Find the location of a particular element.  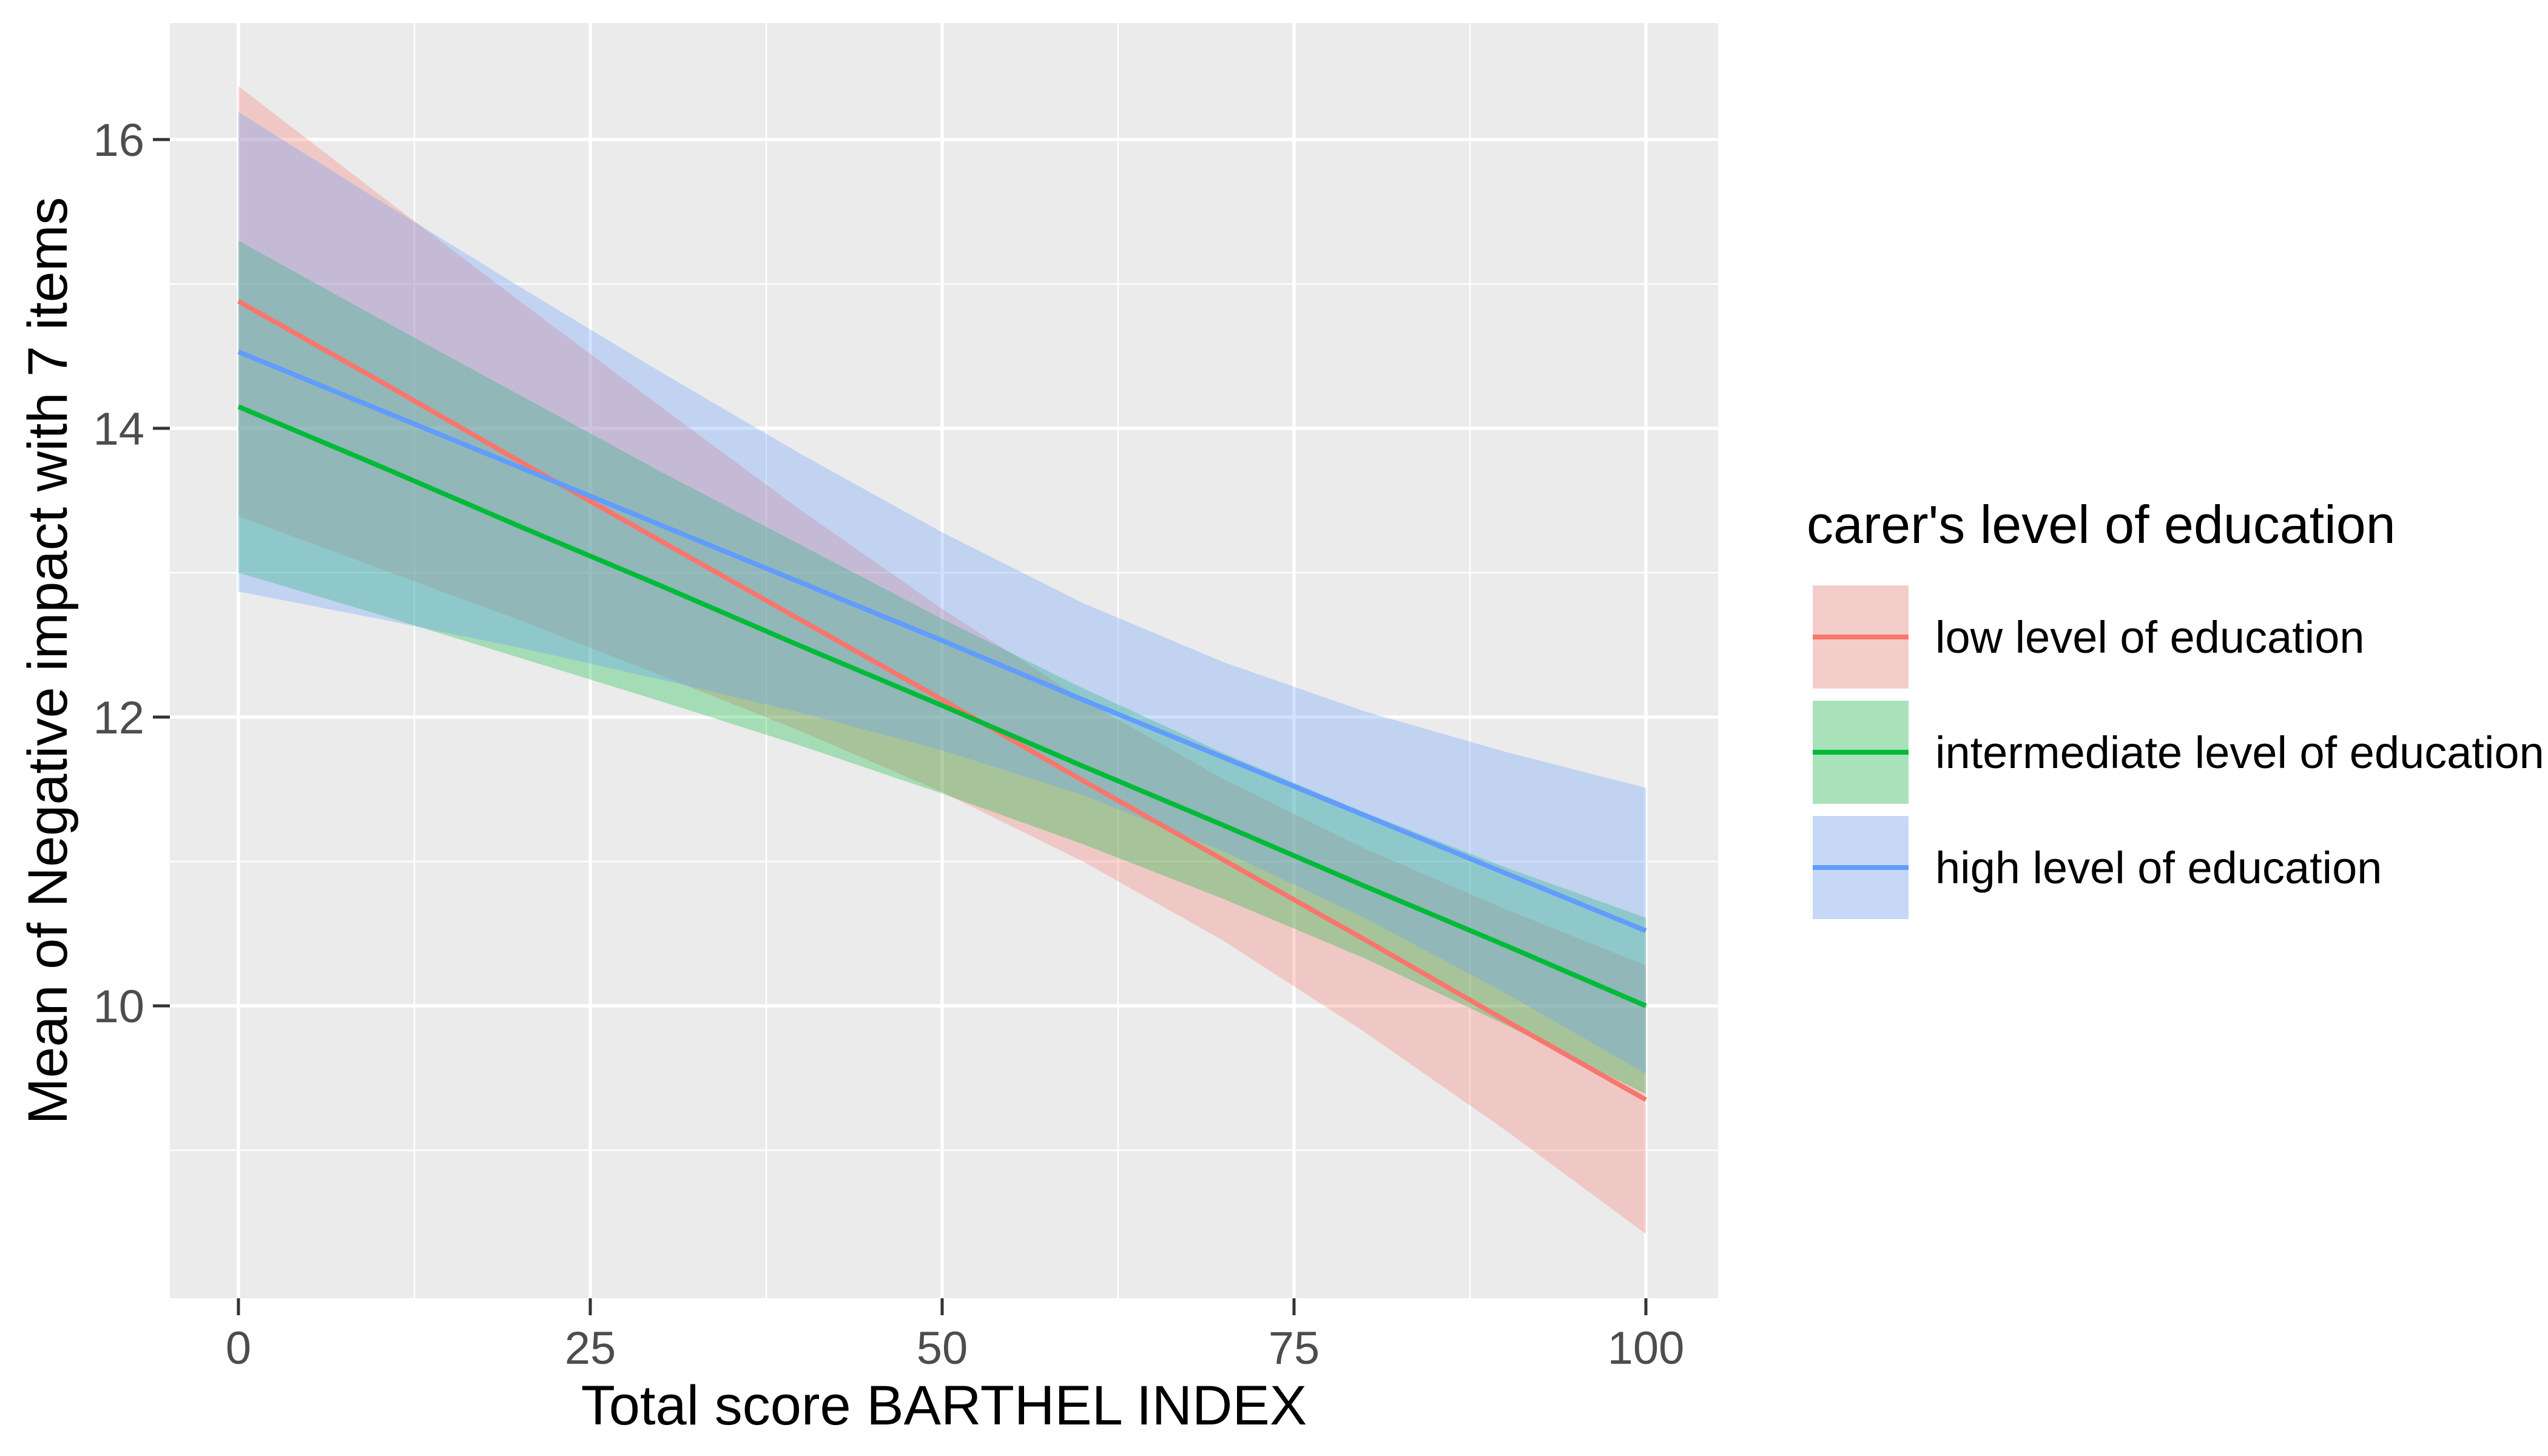

y-tick-label: 16 is located at coordinates (118, 140).